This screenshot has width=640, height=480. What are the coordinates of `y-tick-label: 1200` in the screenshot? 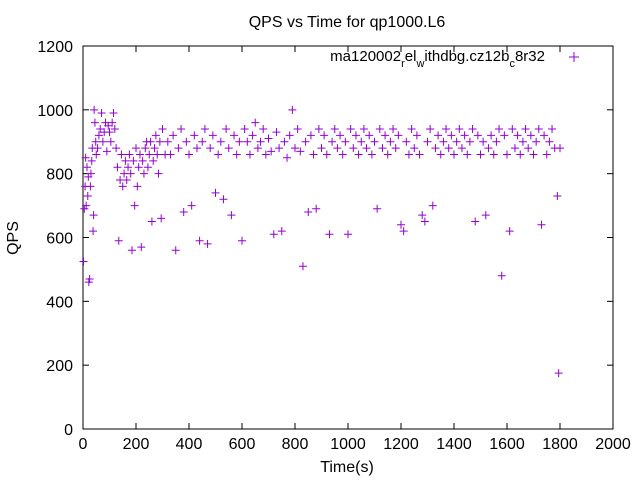 It's located at (55, 47).